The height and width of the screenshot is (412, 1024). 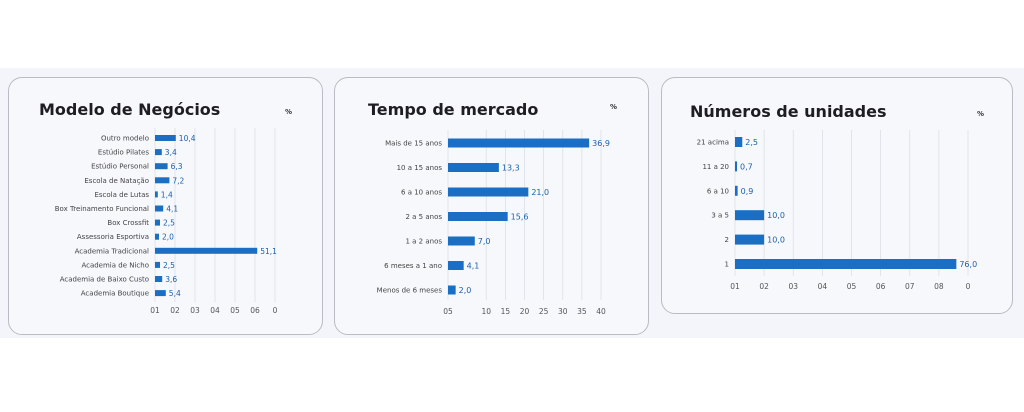 What do you see at coordinates (747, 191) in the screenshot?
I see `data-label: 0,9` at bounding box center [747, 191].